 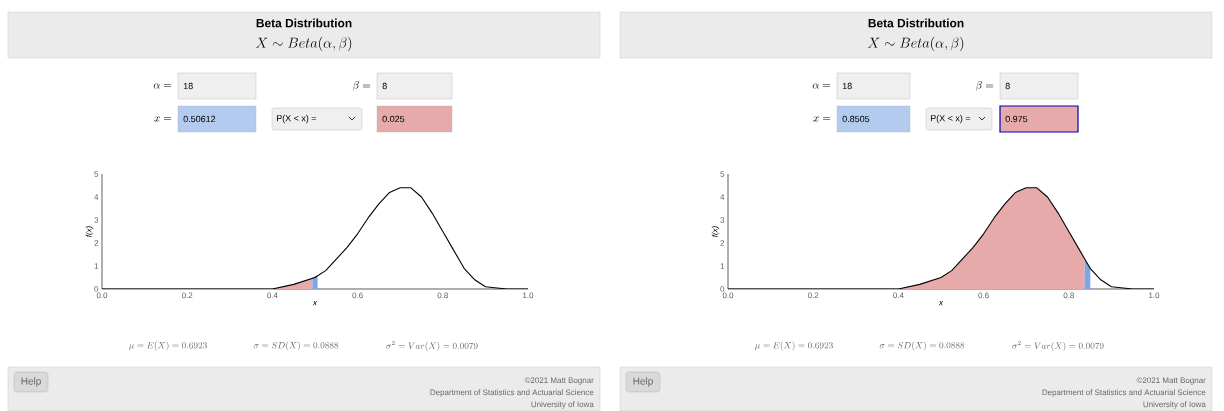 What do you see at coordinates (199, 119) in the screenshot?
I see `text: 0.50612` at bounding box center [199, 119].